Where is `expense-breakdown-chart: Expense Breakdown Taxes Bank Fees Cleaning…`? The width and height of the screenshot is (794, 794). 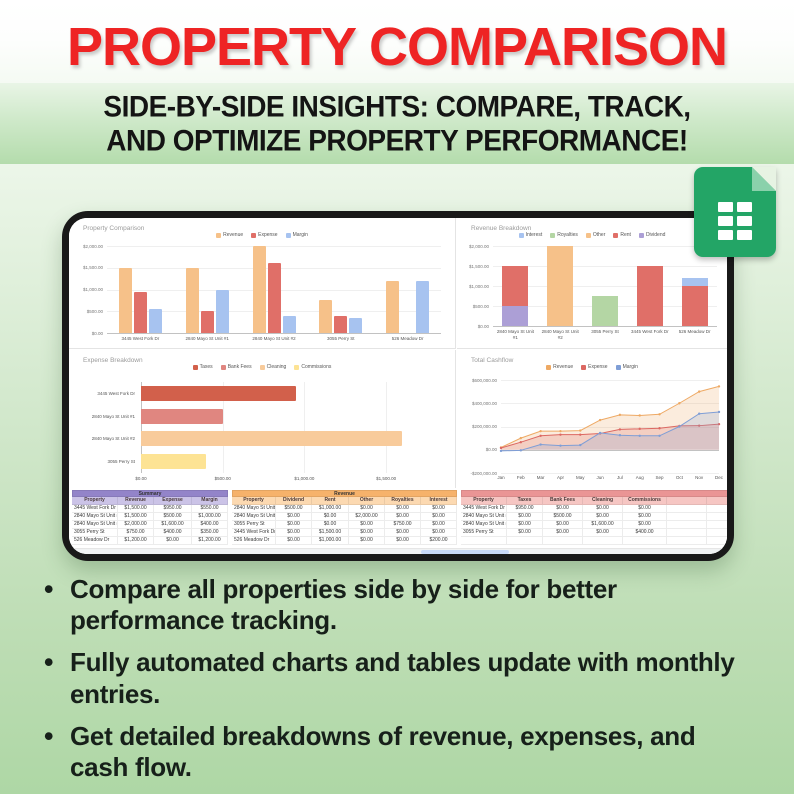 expense-breakdown-chart: Expense Breakdown Taxes Bank Fees Cleaning… is located at coordinates (262, 419).